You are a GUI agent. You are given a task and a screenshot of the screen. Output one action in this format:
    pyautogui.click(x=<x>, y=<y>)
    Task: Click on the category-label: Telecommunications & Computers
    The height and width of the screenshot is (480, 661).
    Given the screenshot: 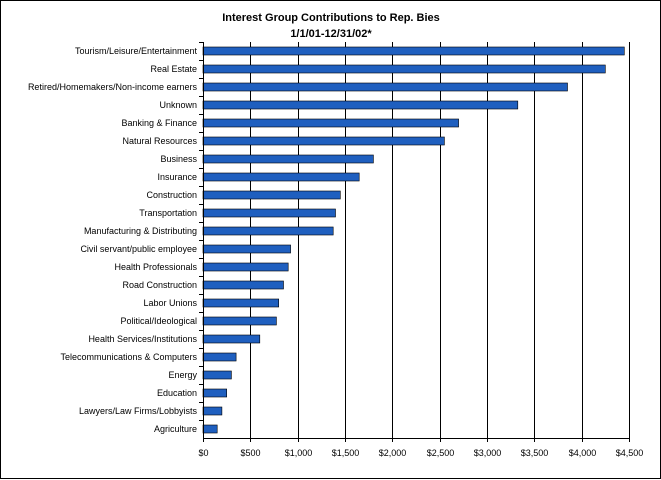 What is the action you would take?
    pyautogui.click(x=128, y=357)
    